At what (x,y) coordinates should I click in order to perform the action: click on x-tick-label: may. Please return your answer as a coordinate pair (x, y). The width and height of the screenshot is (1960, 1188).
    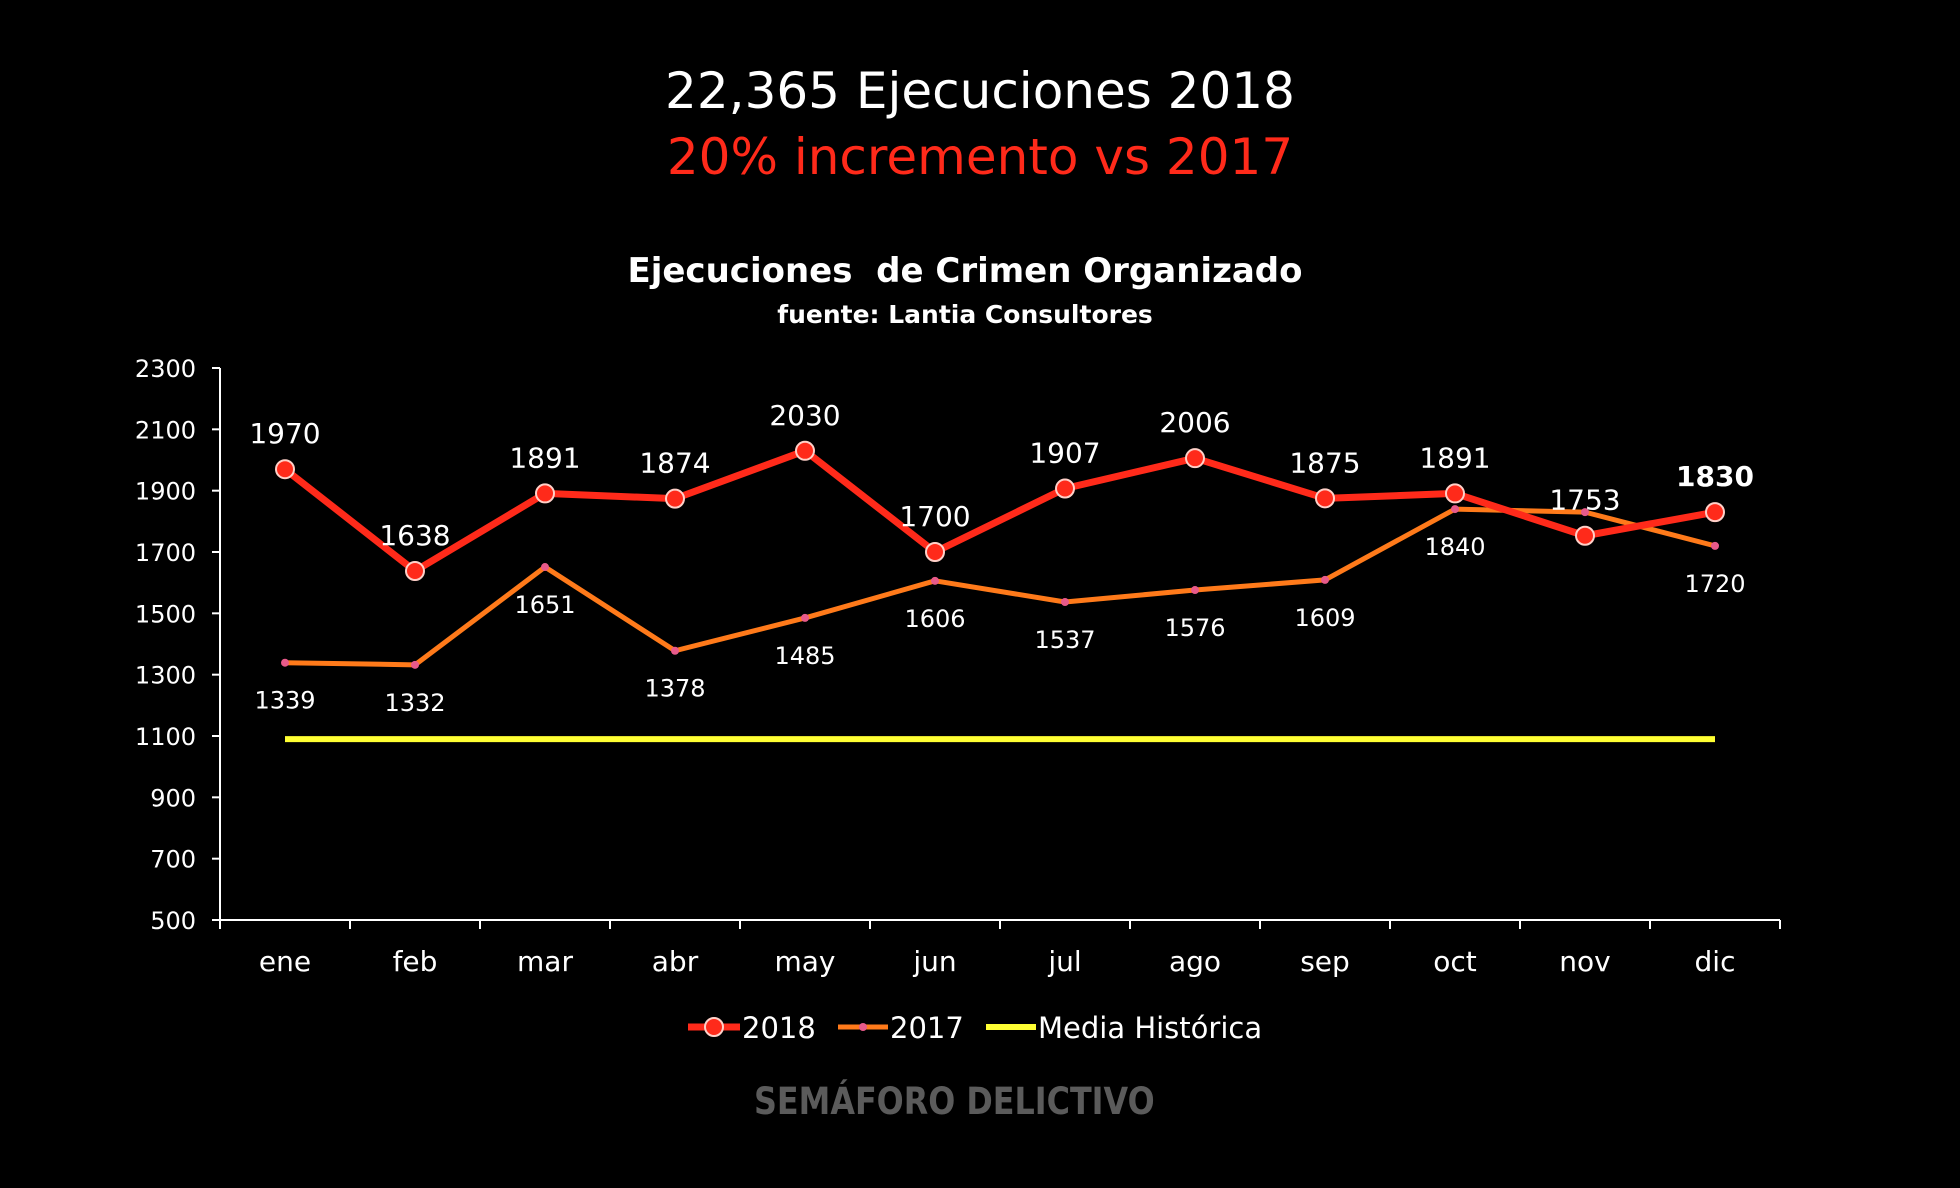
    Looking at the image, I should click on (804, 961).